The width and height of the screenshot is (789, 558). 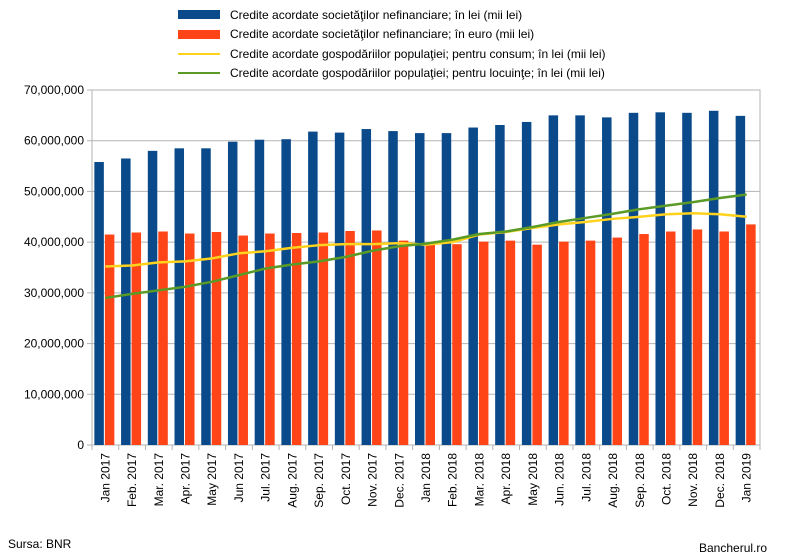 What do you see at coordinates (346, 479) in the screenshot?
I see `x-tick-label: Oct. 2017` at bounding box center [346, 479].